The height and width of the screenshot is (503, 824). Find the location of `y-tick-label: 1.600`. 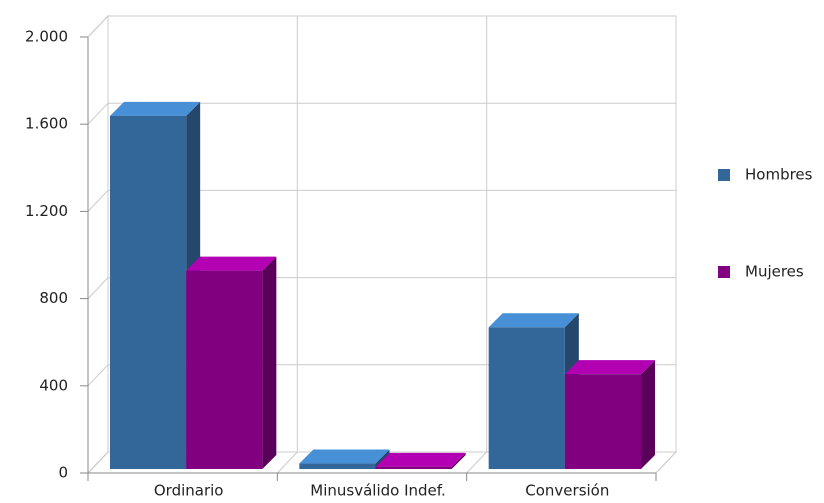

y-tick-label: 1.600 is located at coordinates (46, 124).